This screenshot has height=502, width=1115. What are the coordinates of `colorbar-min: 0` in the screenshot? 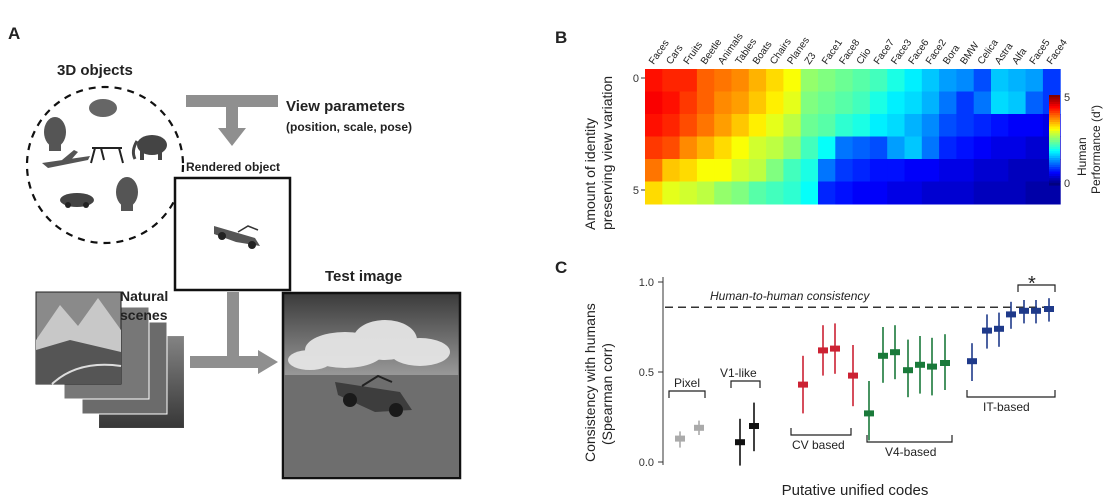 It's located at (1067, 184).